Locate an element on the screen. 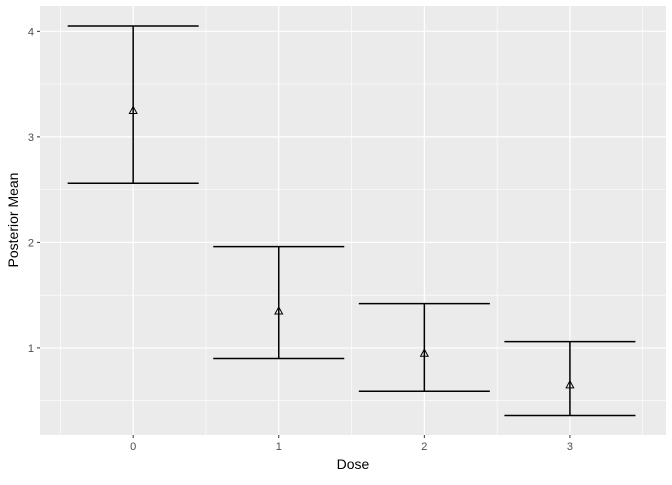 This screenshot has width=672, height=485. x-tick-label: 3 is located at coordinates (570, 447).